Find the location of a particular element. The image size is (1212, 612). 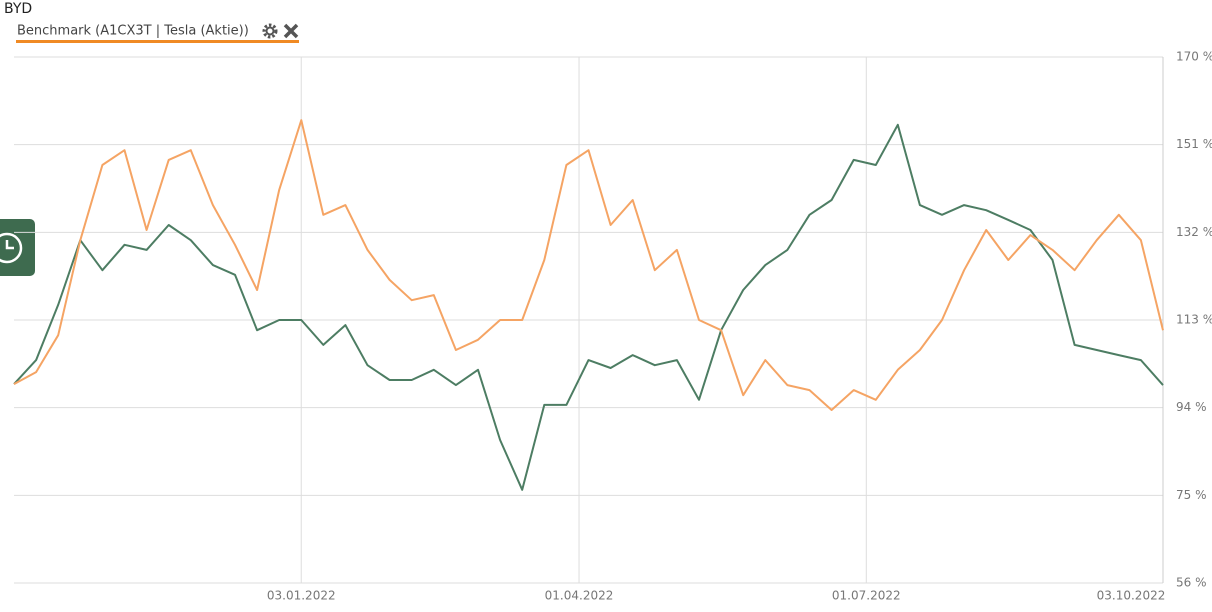

close-icon is located at coordinates (291, 31).